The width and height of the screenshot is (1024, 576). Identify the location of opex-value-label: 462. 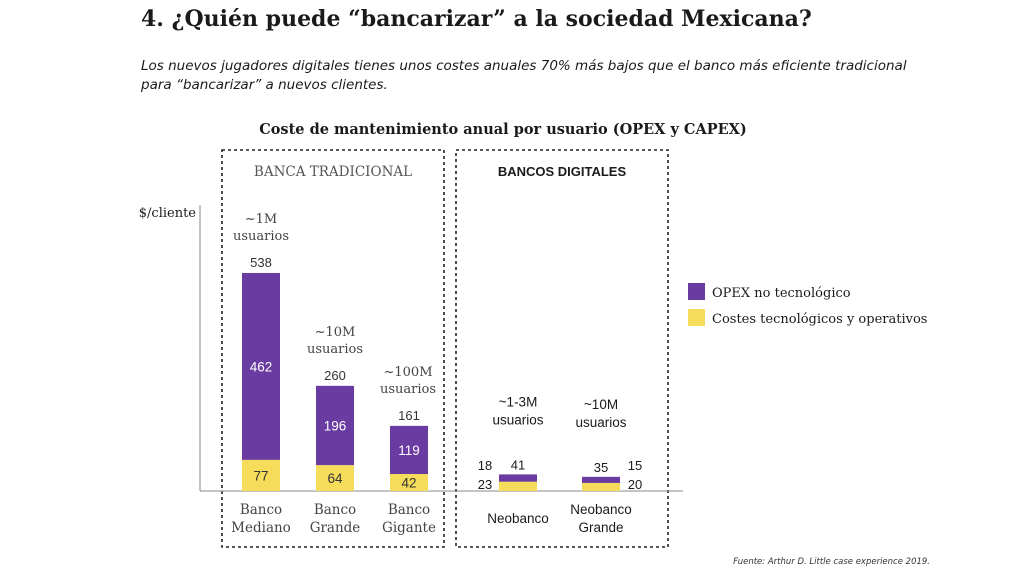
(261, 366).